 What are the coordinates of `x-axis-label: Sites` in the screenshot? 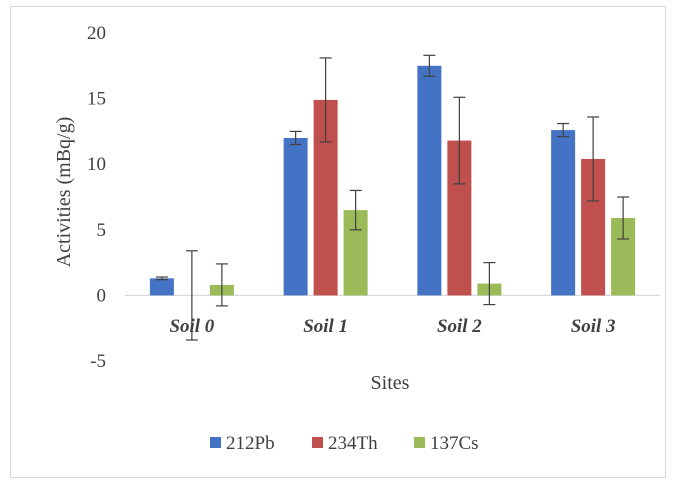 It's located at (390, 383).